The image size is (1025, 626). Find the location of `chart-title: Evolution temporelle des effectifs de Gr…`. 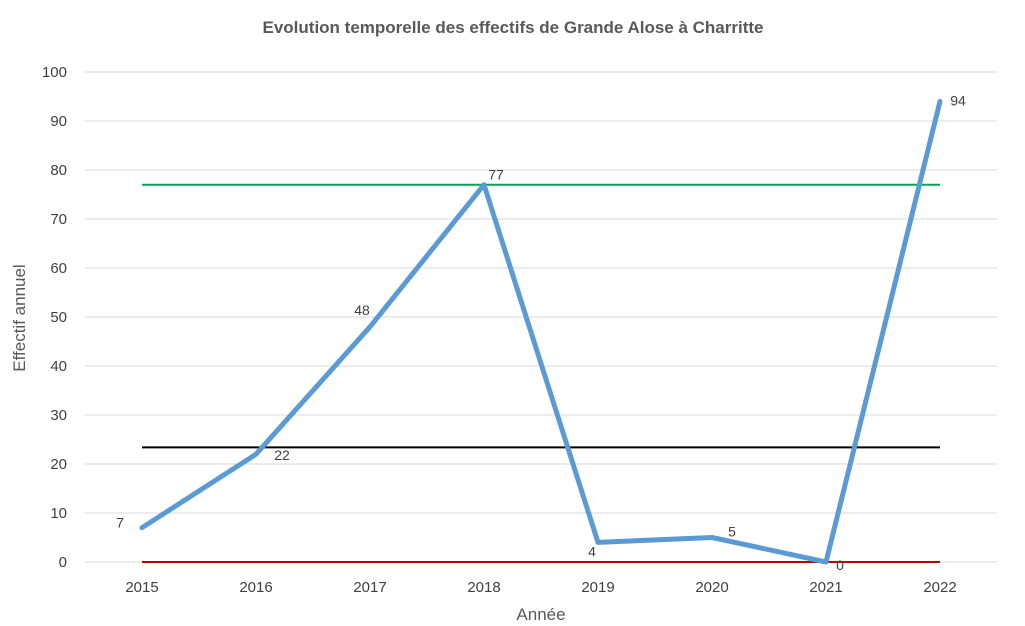

chart-title: Evolution temporelle des effectifs de Gr… is located at coordinates (513, 27).